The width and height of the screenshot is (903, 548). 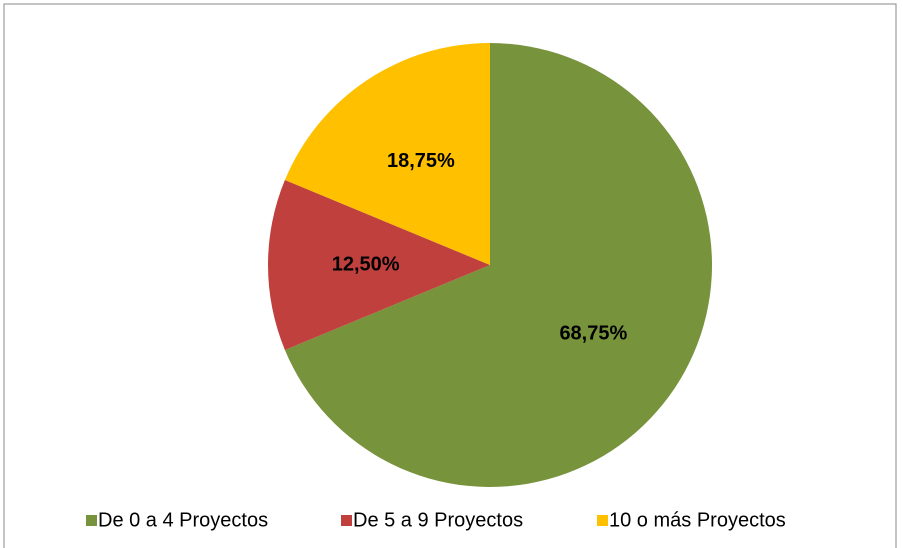 I want to click on legend-label: 10 o más Proyectos, so click(x=697, y=520).